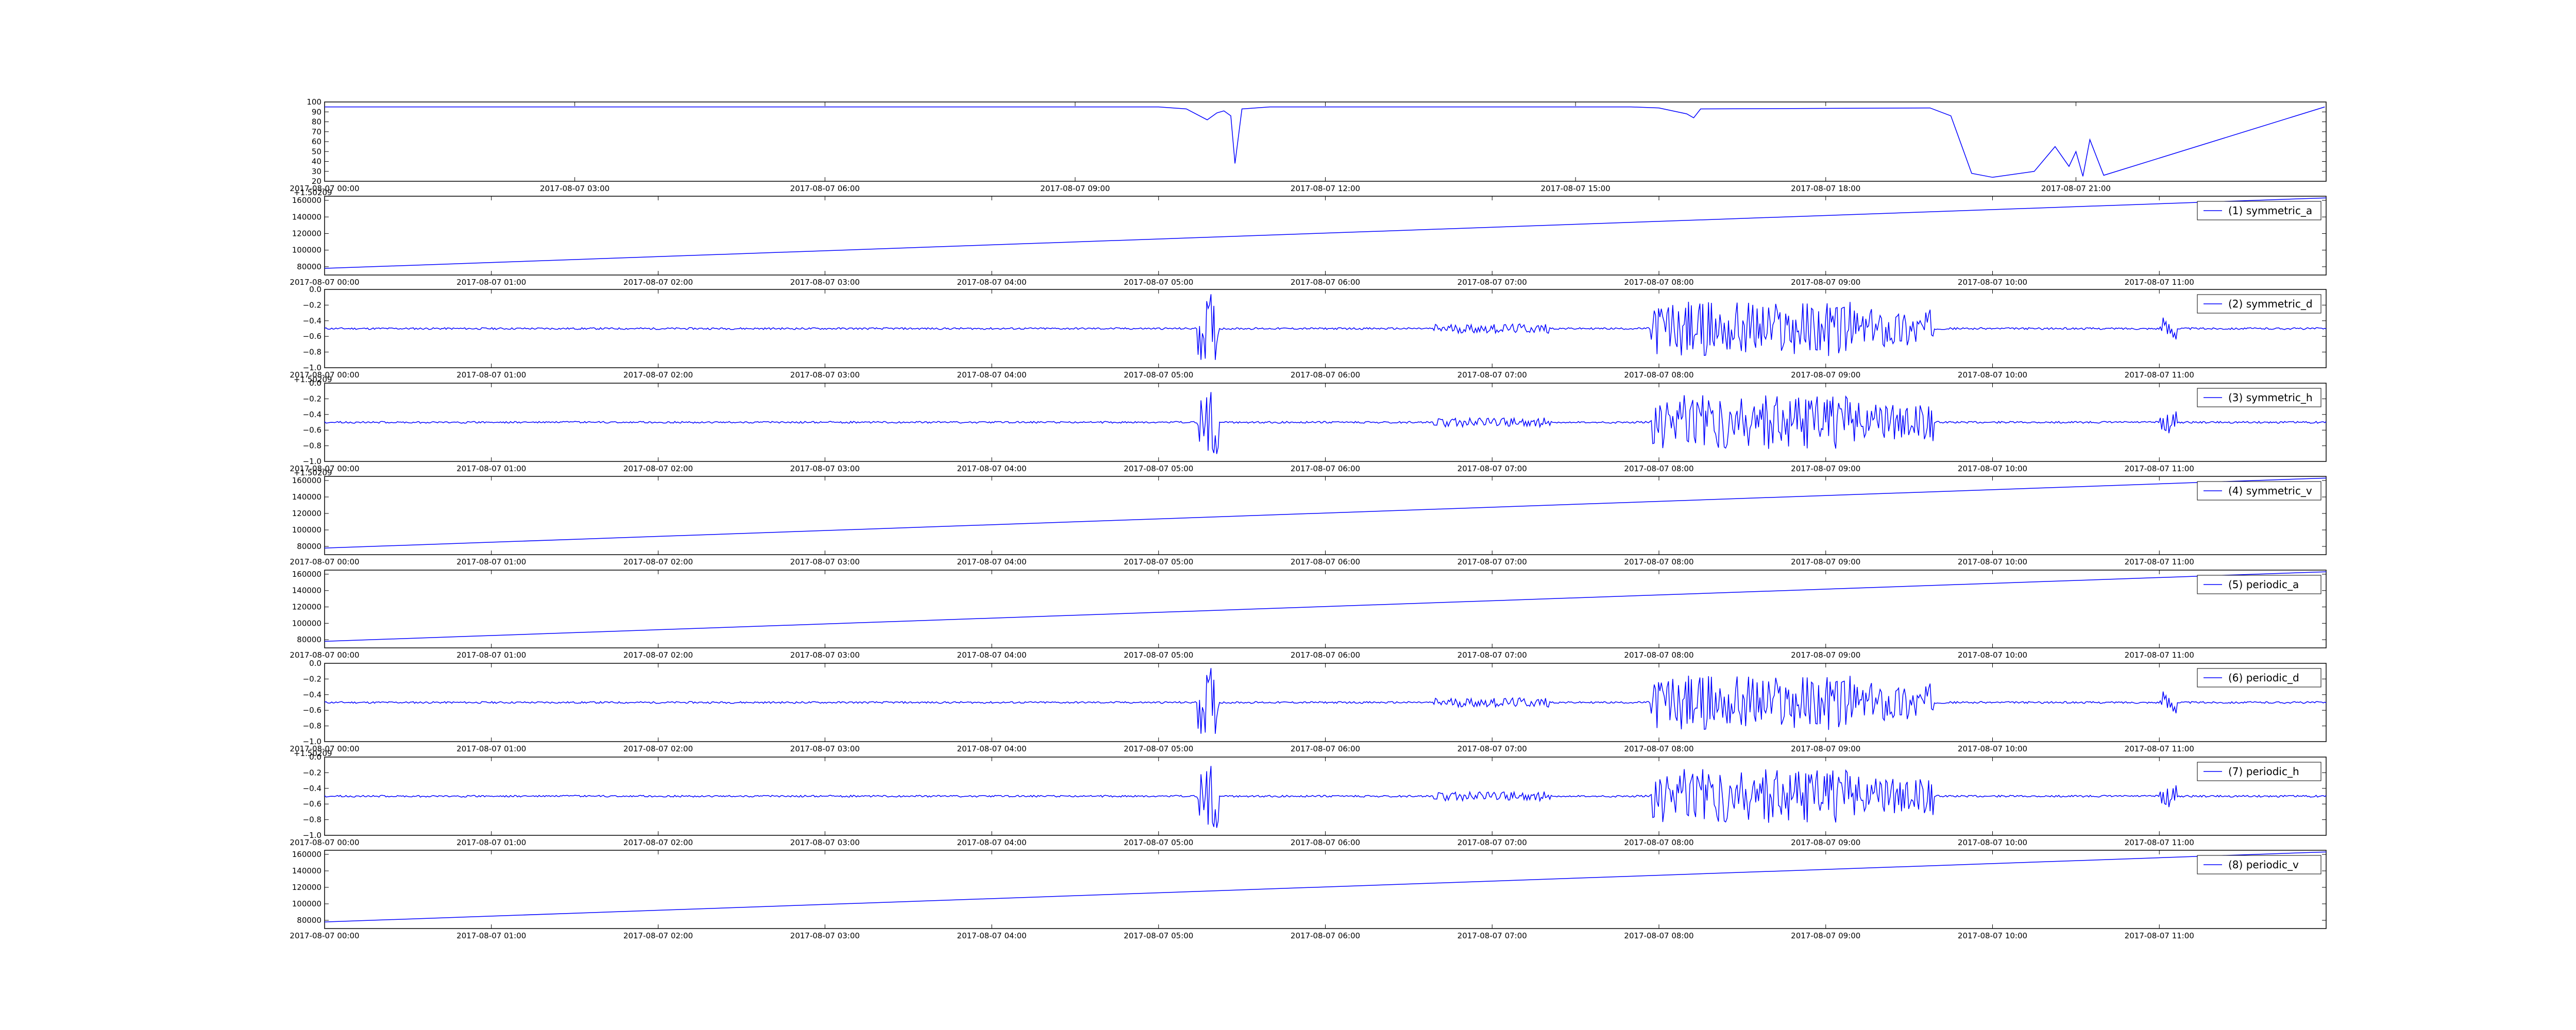 The width and height of the screenshot is (2576, 1030). Describe the element at coordinates (2263, 865) in the screenshot. I see `legend-label: (8) periodic_v` at that location.